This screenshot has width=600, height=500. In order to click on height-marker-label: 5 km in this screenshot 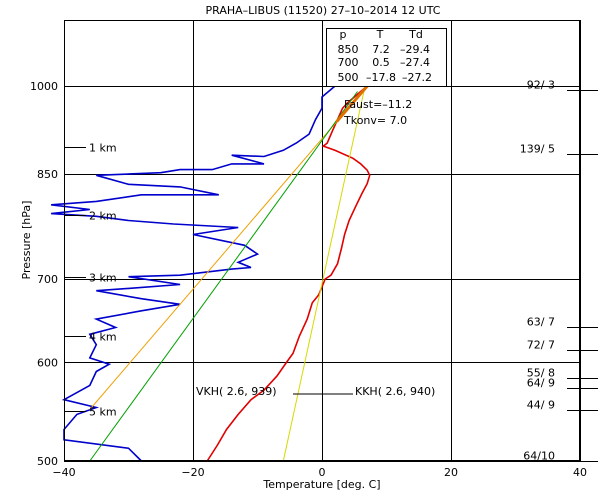, I will do `click(103, 412)`.